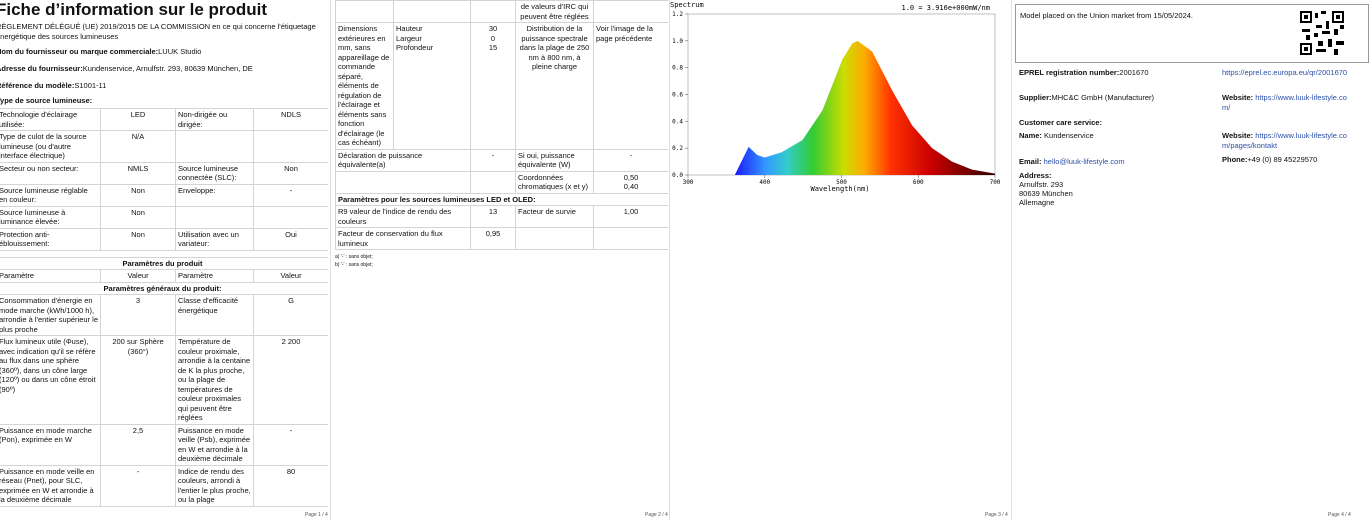  What do you see at coordinates (290, 315) in the screenshot?
I see `table-cell: G` at bounding box center [290, 315].